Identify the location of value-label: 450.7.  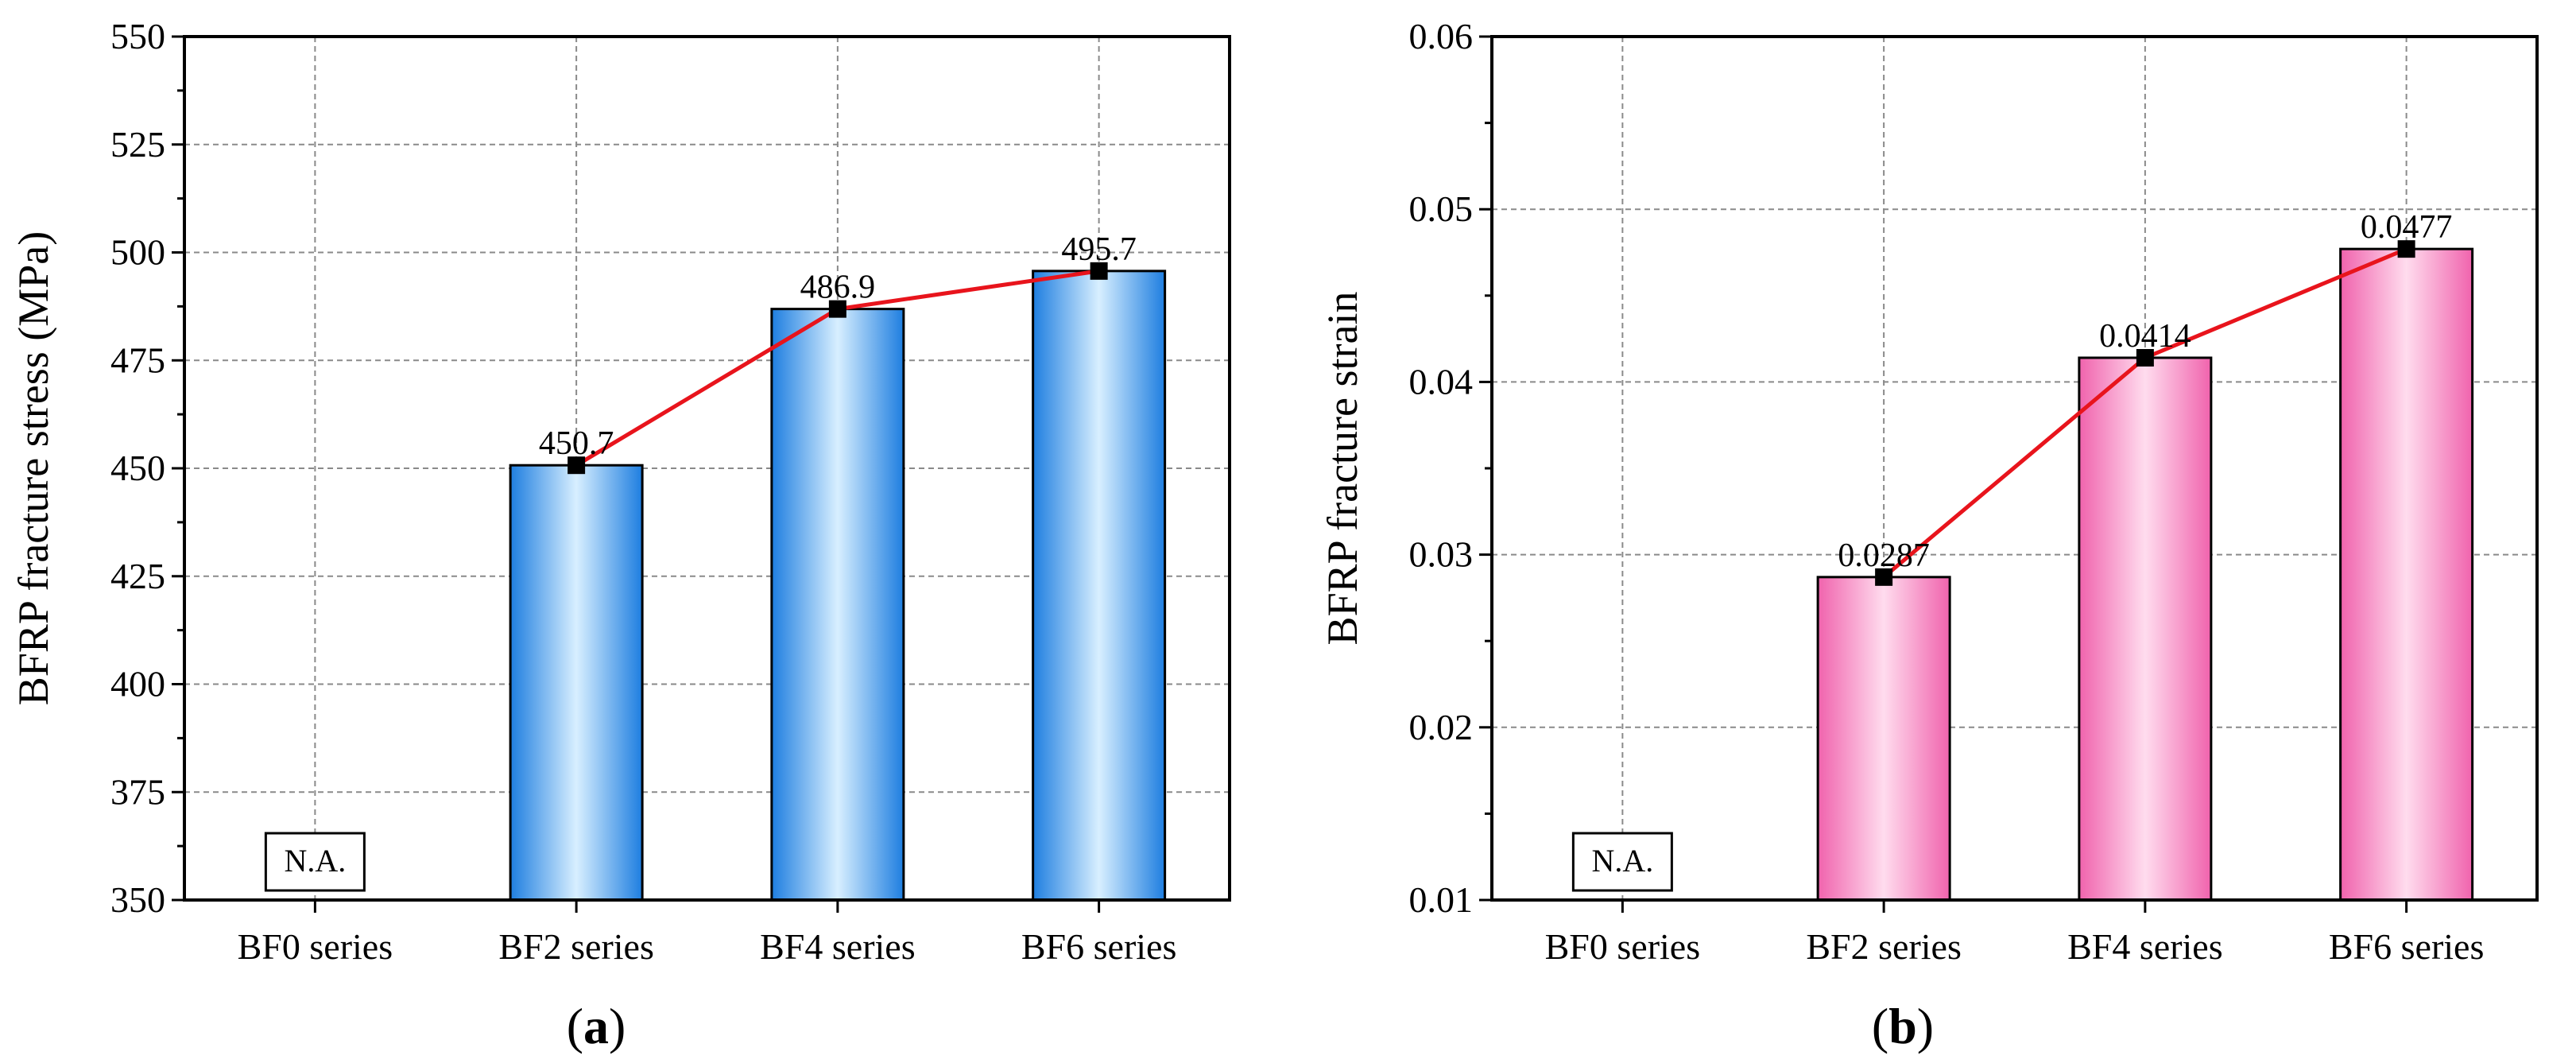
(576, 444).